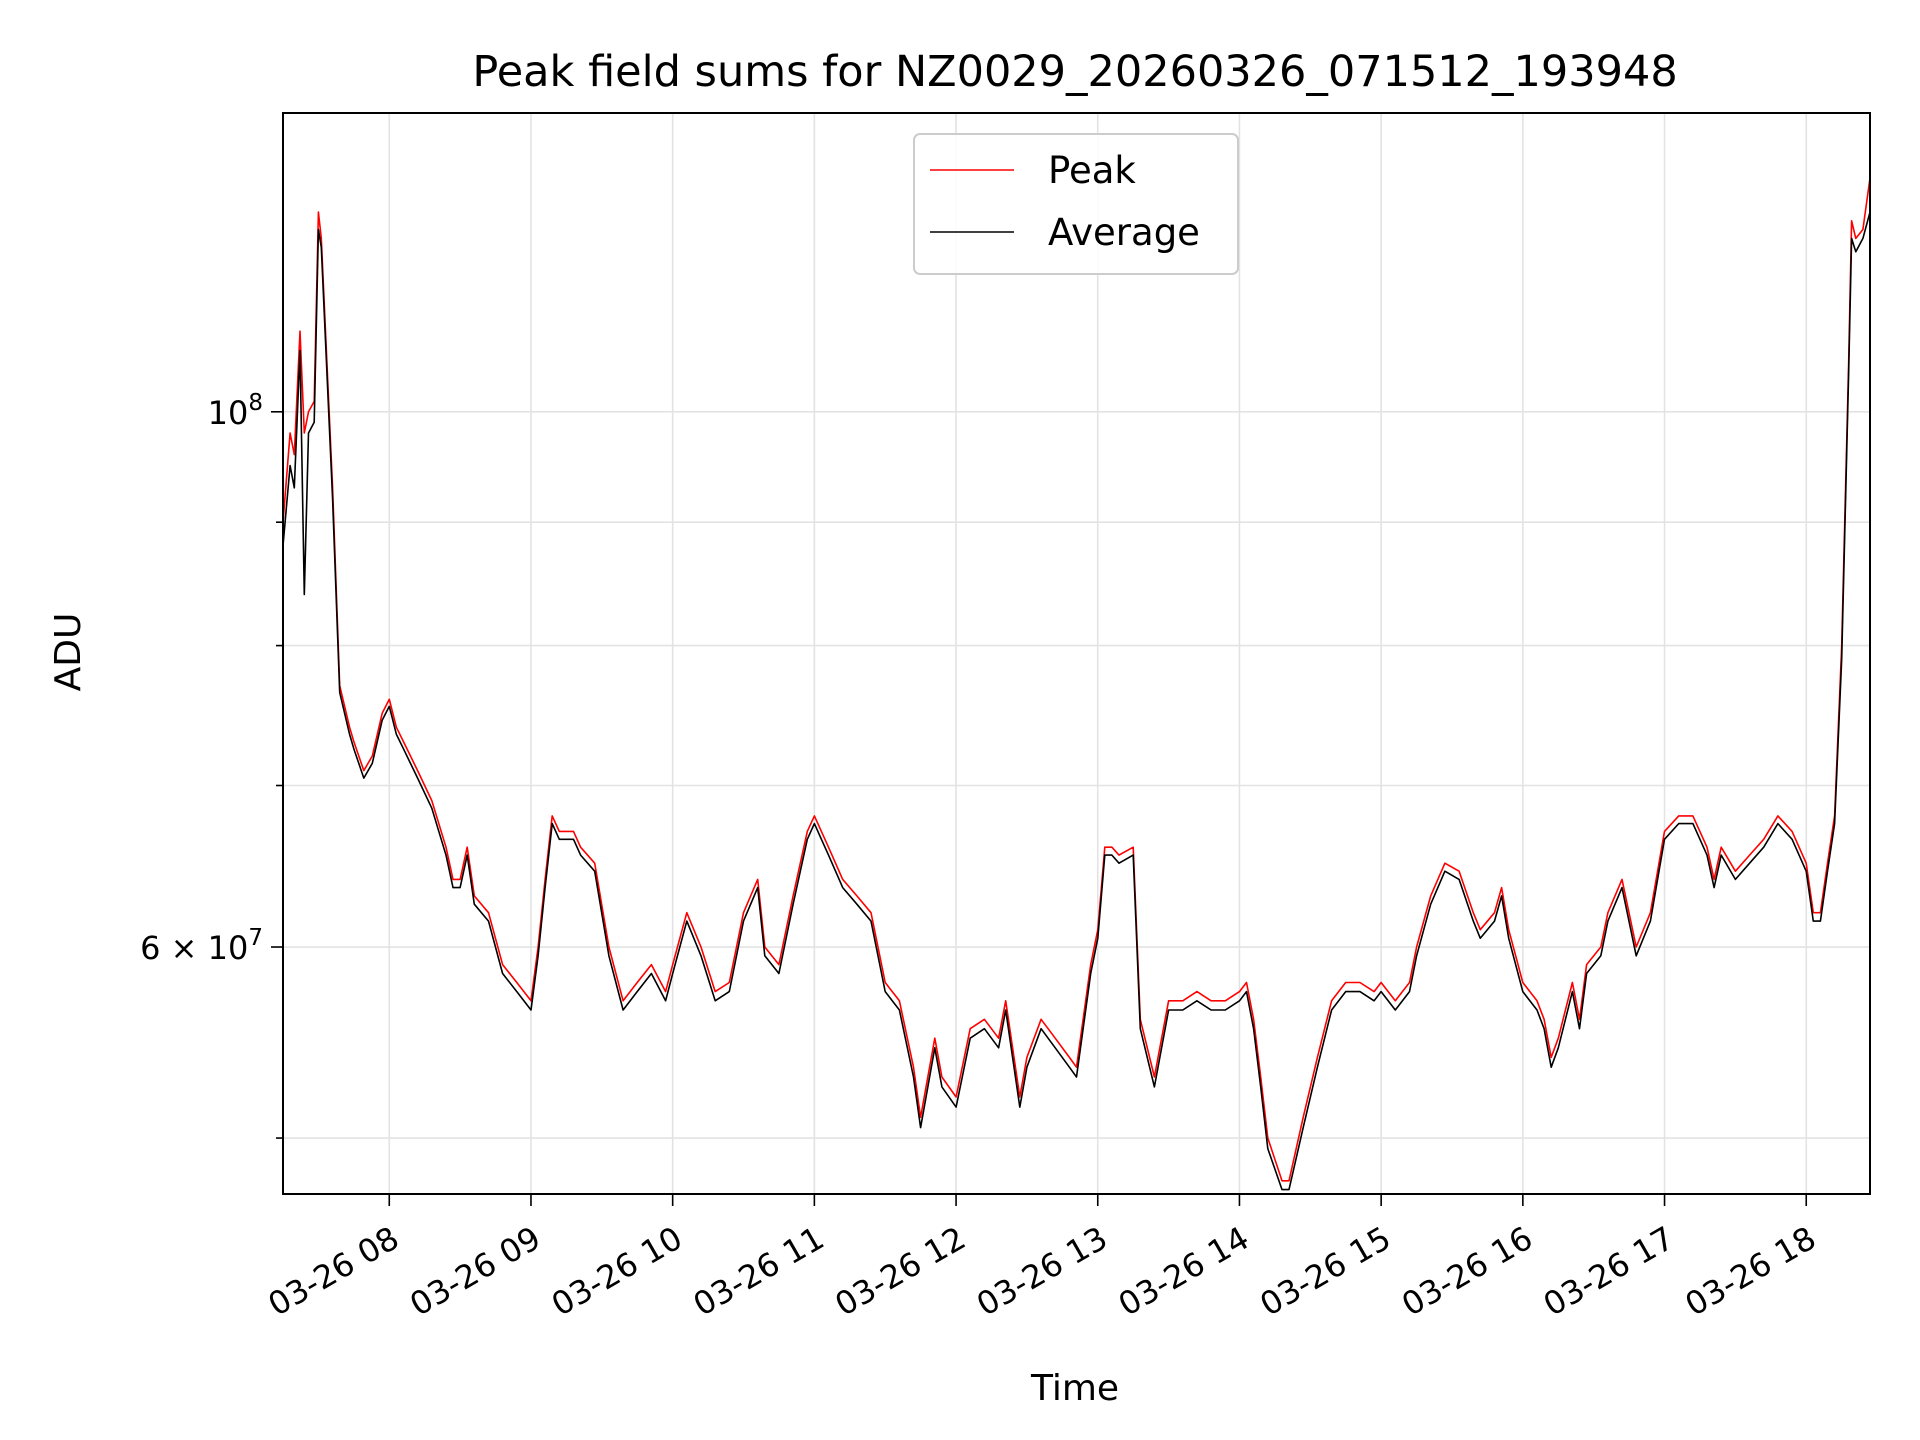 This screenshot has height=1440, width=1920. Describe the element at coordinates (68, 652) in the screenshot. I see `y-axis-label: ADU` at that location.